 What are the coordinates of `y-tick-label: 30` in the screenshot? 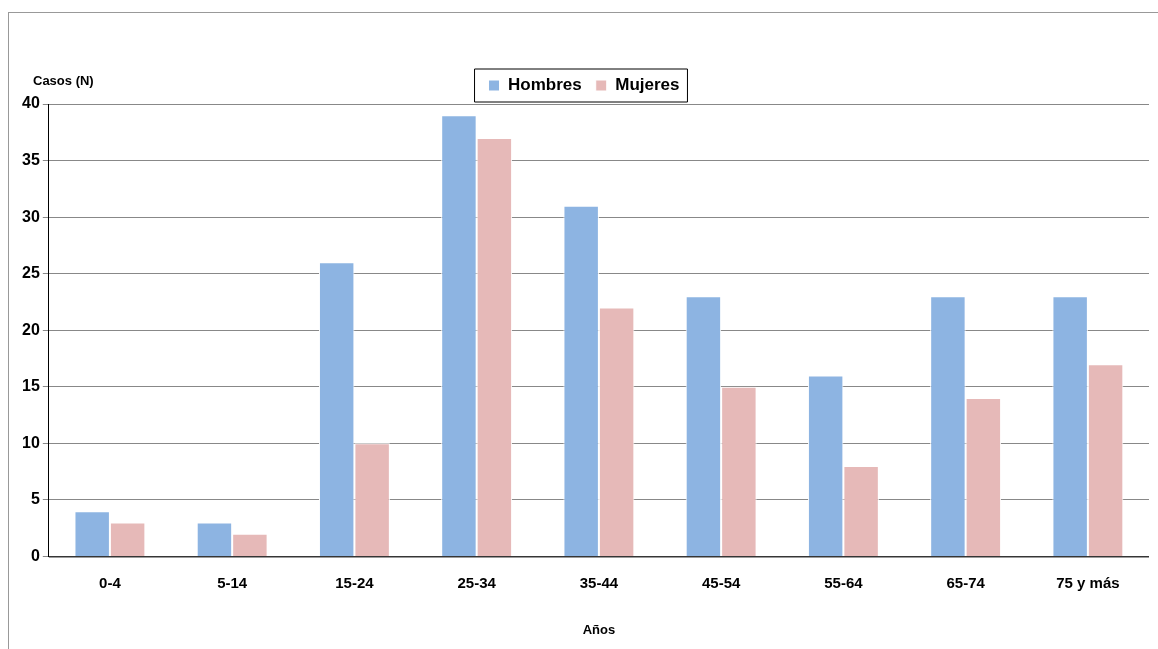 It's located at (31, 216).